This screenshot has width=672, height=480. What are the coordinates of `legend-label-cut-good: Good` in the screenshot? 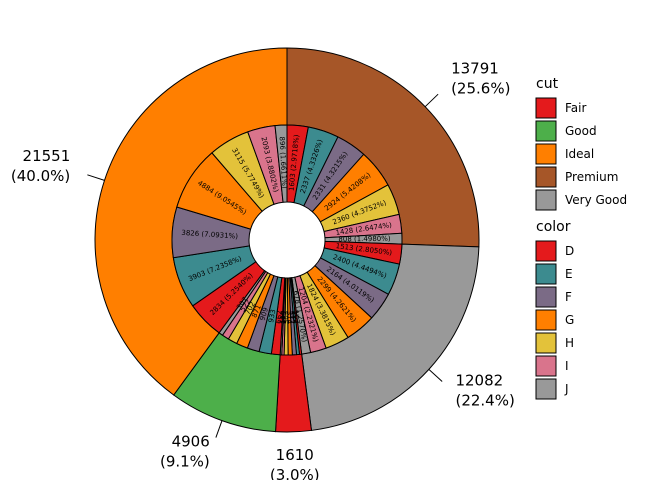 It's located at (581, 131).